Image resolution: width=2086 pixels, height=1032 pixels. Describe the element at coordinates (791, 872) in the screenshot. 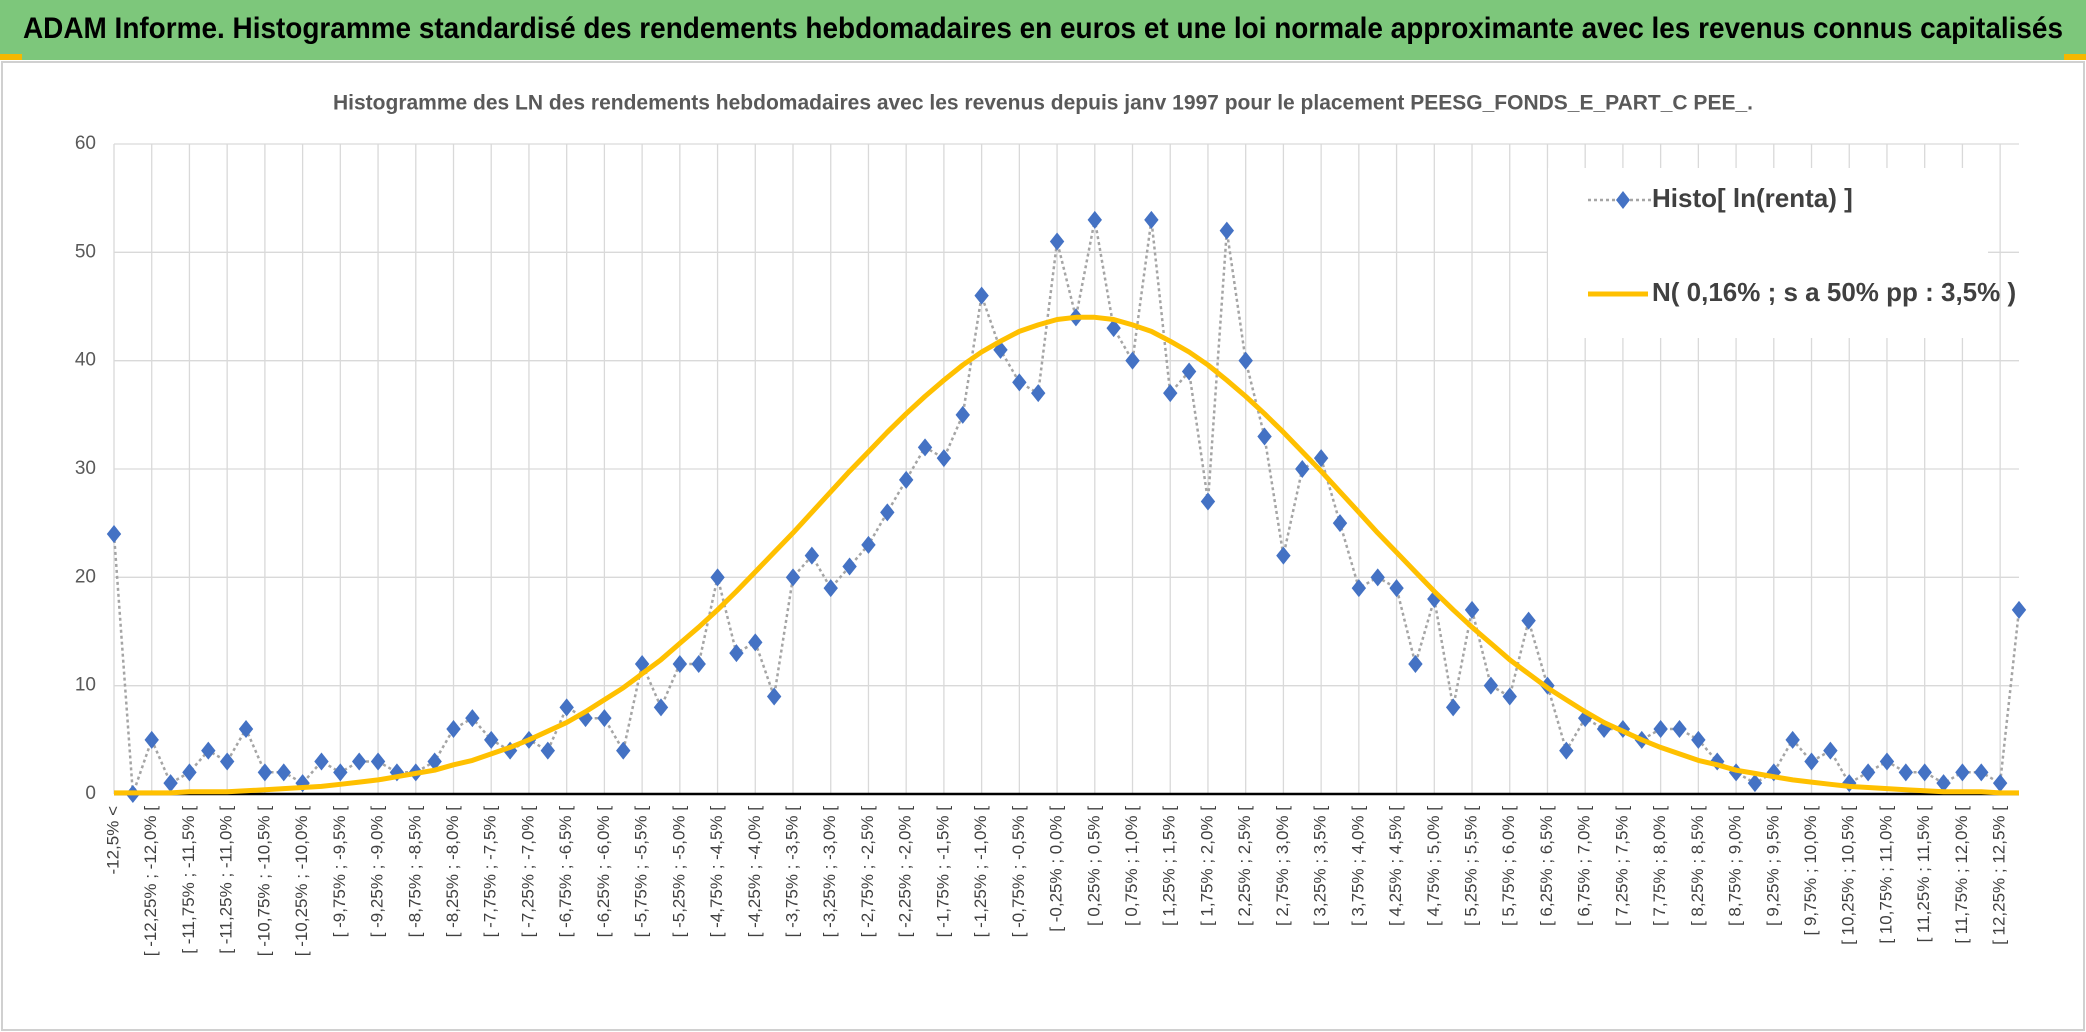

I see `x-tick-label: [ -3,75% ; -3,5% [` at that location.